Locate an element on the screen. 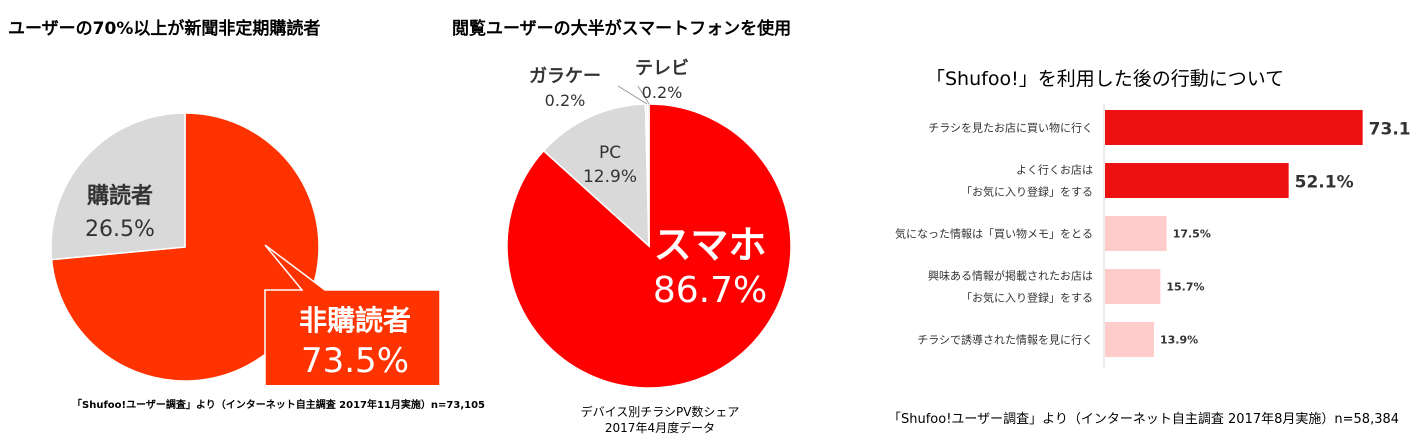 This screenshot has height=445, width=1415. bar-value-label: 52.1% is located at coordinates (1324, 183).